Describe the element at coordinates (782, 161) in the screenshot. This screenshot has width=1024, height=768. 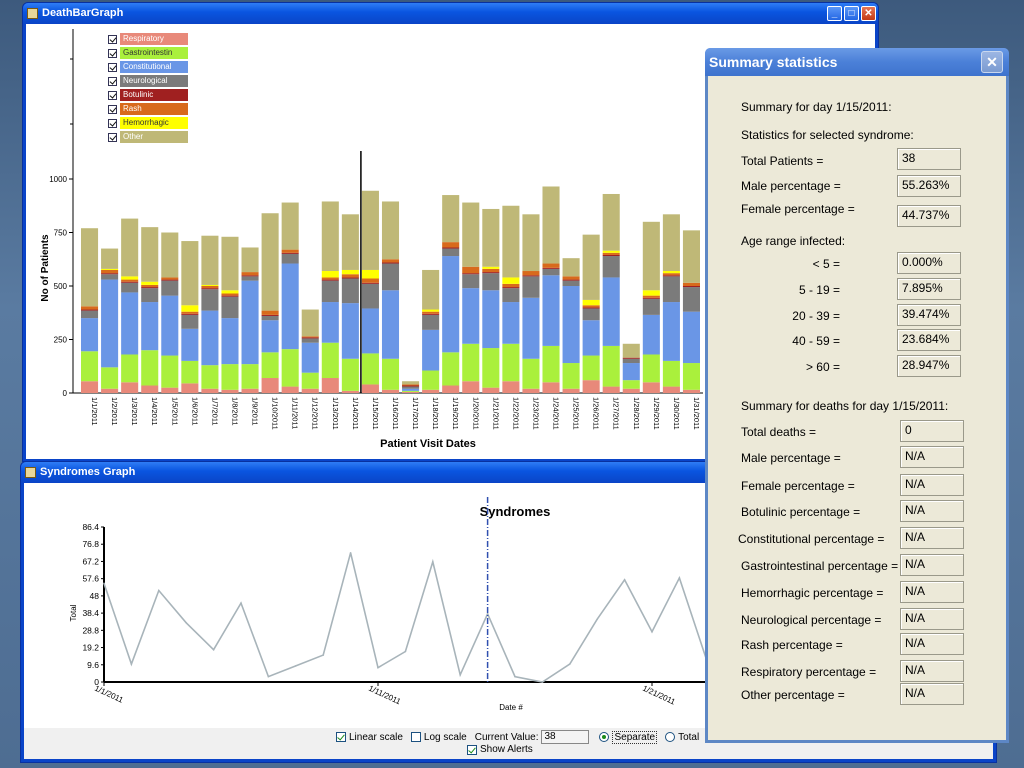
I see `total-patients-label: Total Patients =` at that location.